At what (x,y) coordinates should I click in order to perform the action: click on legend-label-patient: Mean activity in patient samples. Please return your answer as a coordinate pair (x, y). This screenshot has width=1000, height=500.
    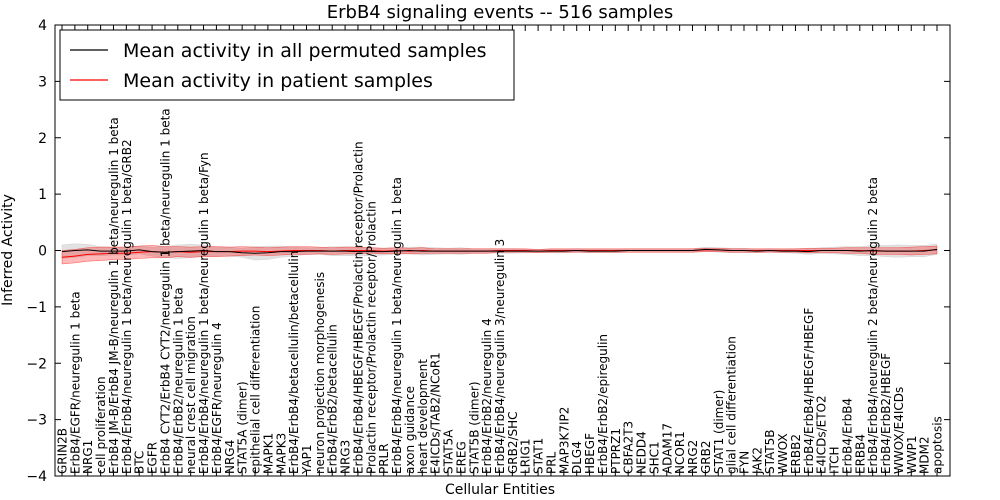
    Looking at the image, I should click on (278, 81).